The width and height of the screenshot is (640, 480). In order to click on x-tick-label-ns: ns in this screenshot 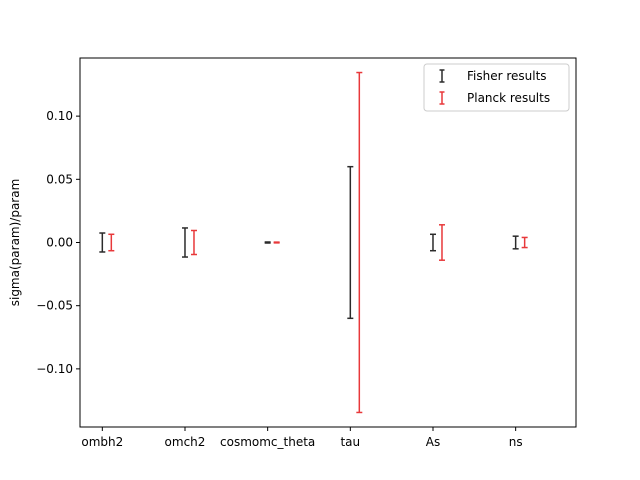, I will do `click(516, 442)`.